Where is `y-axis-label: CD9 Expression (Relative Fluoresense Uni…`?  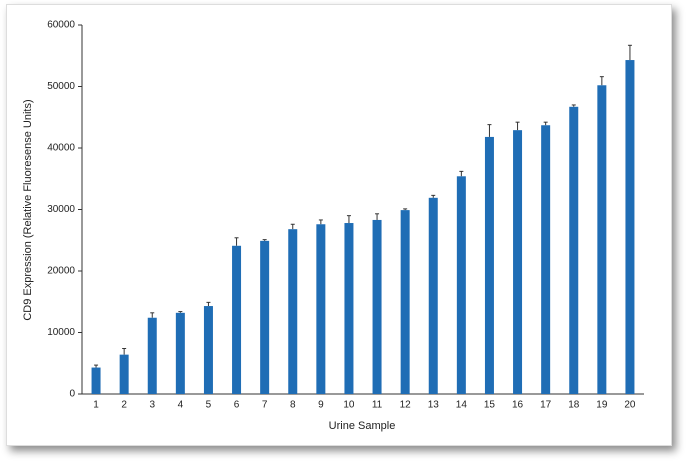
y-axis-label: CD9 Expression (Relative Fluoresense Uni… is located at coordinates (28, 209).